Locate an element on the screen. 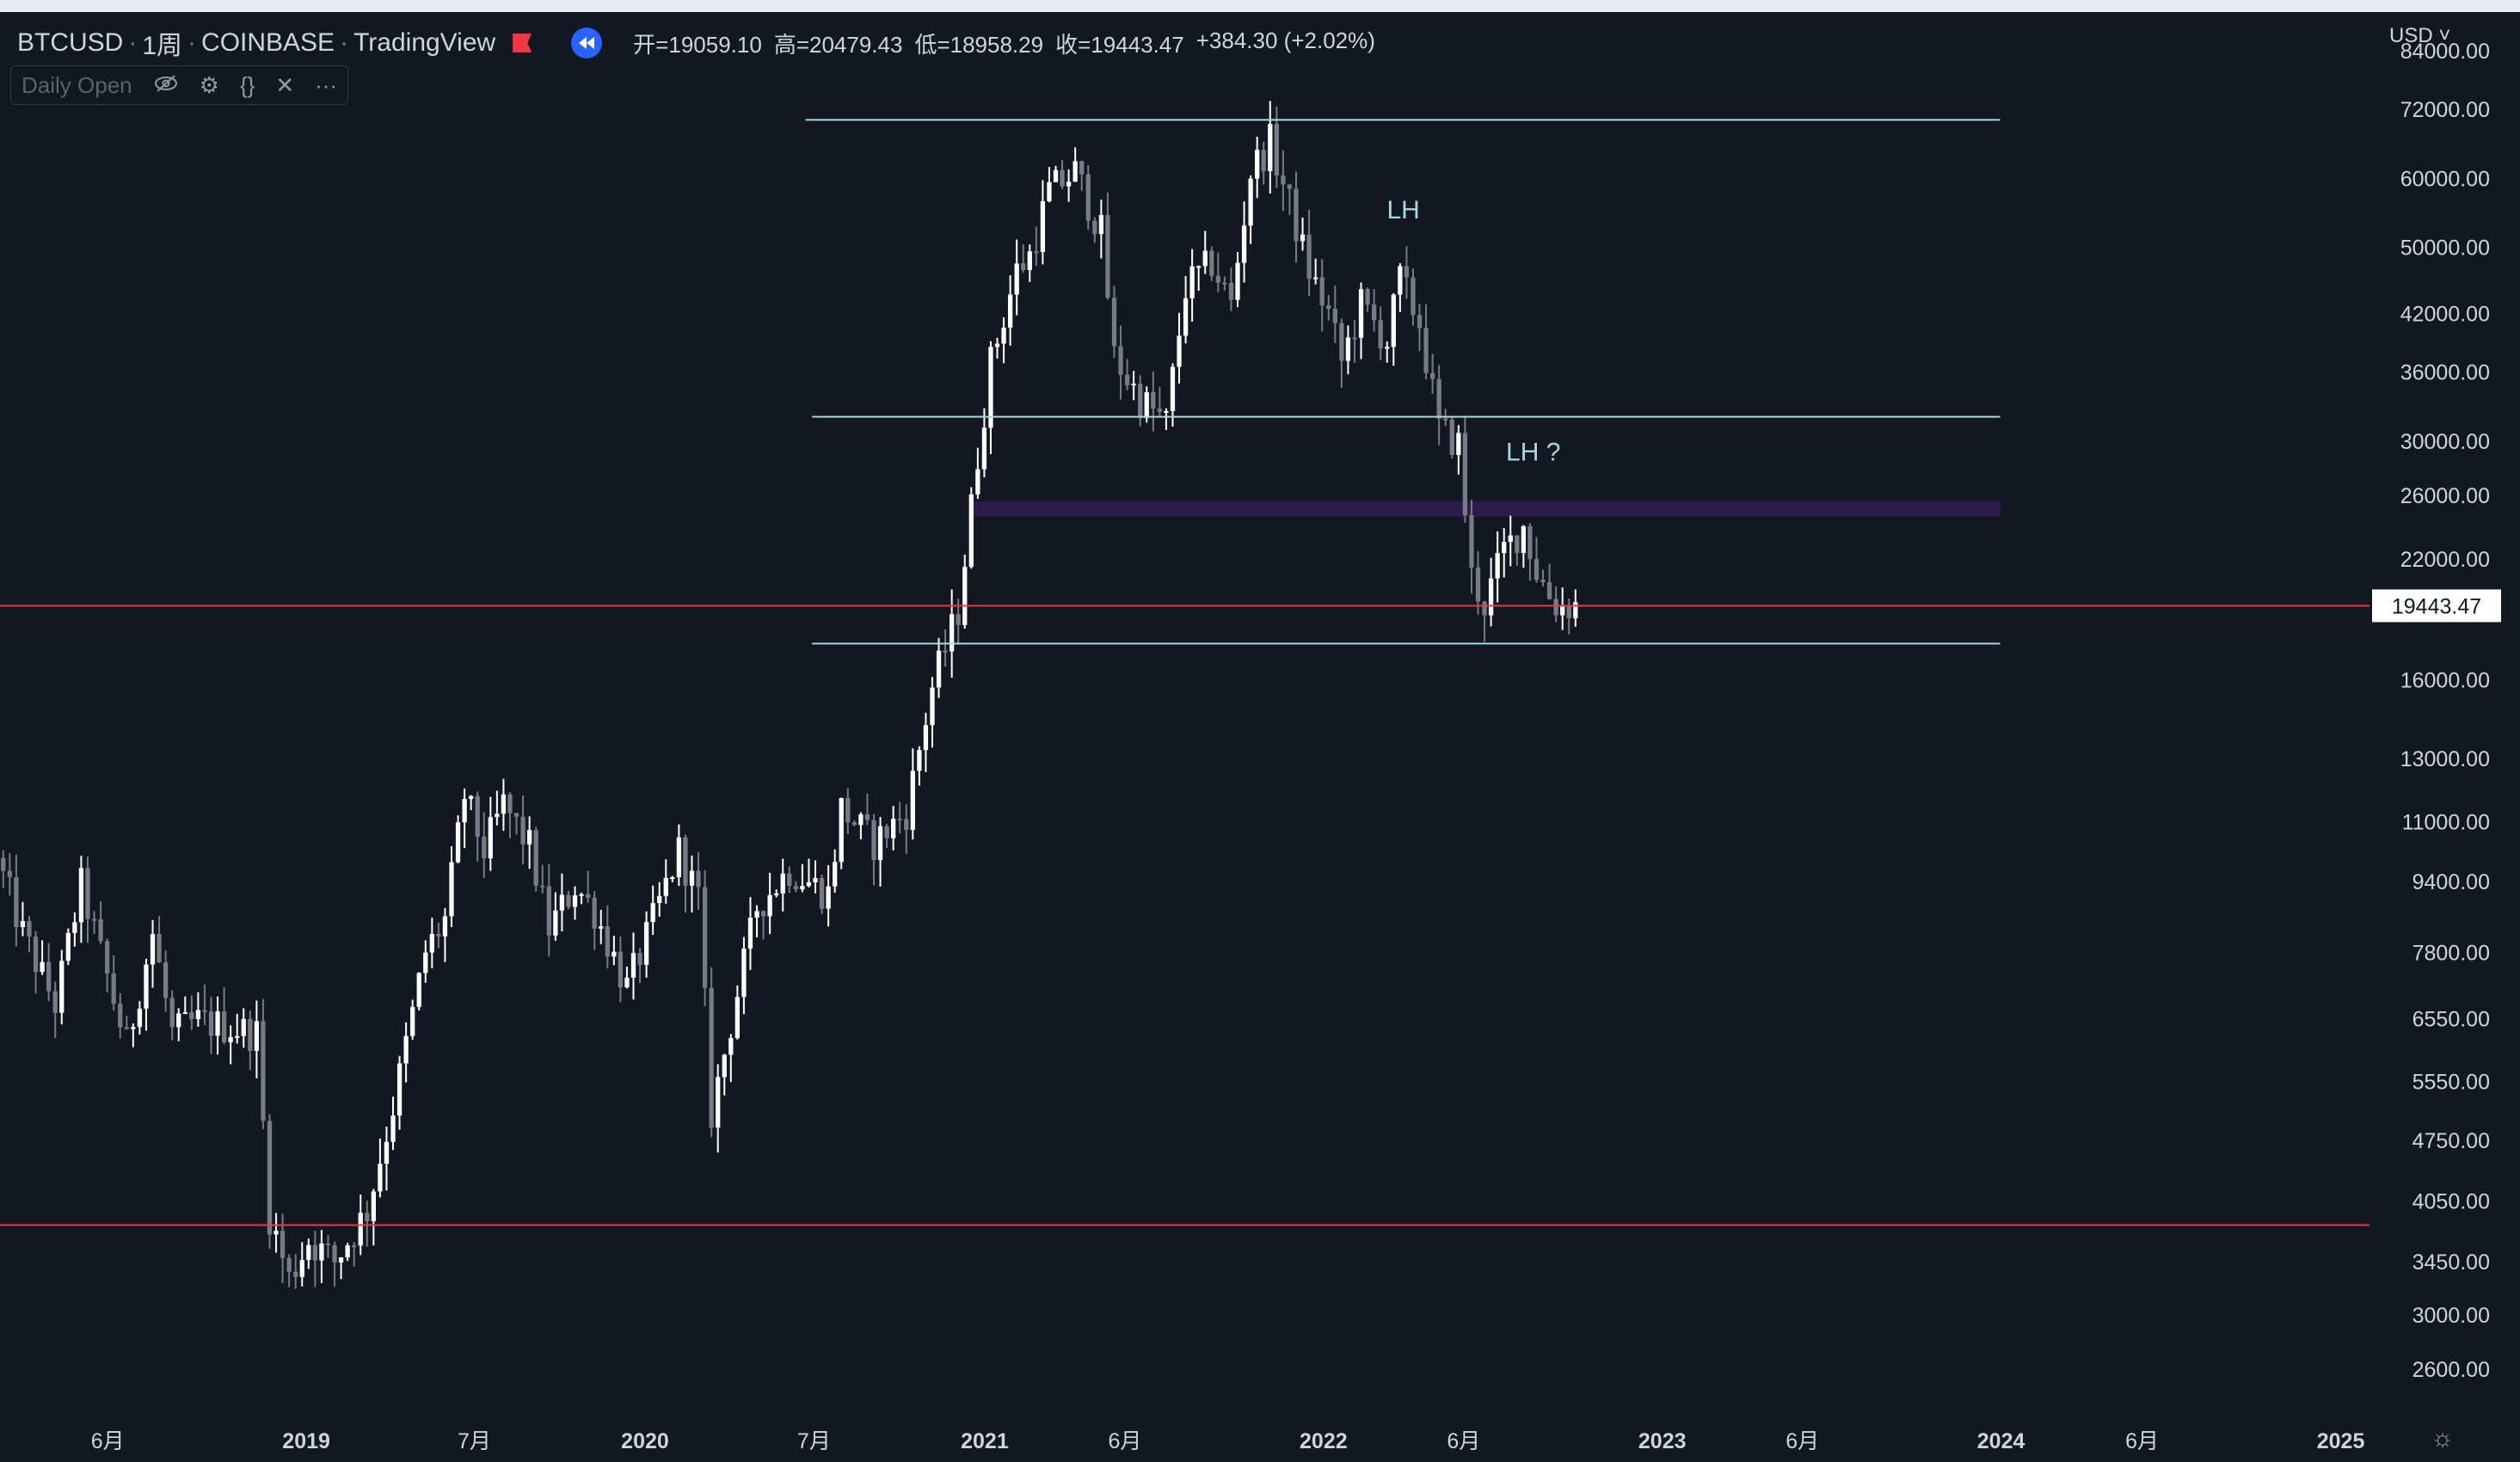 This screenshot has height=1462, width=2520. eye-off-icon is located at coordinates (166, 85).